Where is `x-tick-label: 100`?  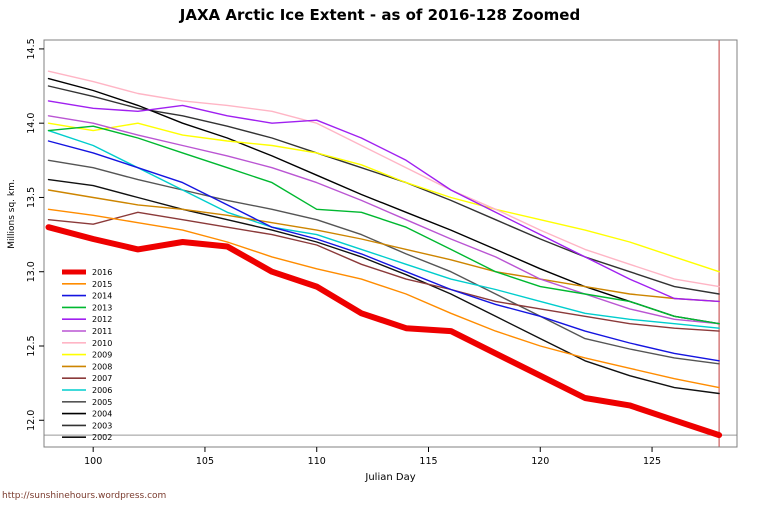
x-tick-label: 100 is located at coordinates (93, 461).